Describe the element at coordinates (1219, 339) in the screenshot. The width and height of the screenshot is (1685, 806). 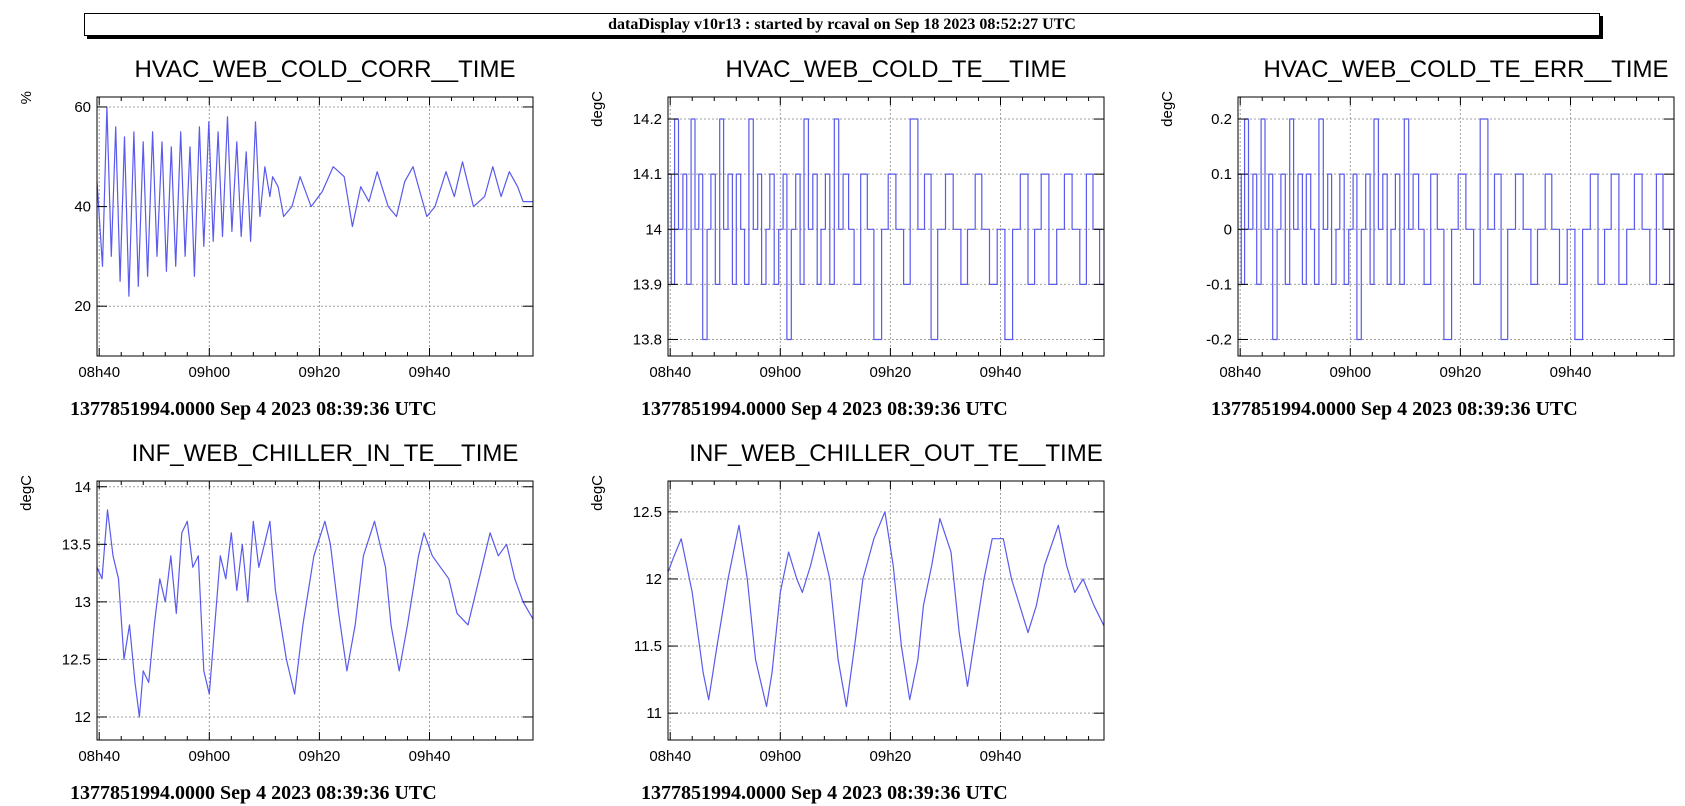
I see `y-tick-label: -0.2` at that location.